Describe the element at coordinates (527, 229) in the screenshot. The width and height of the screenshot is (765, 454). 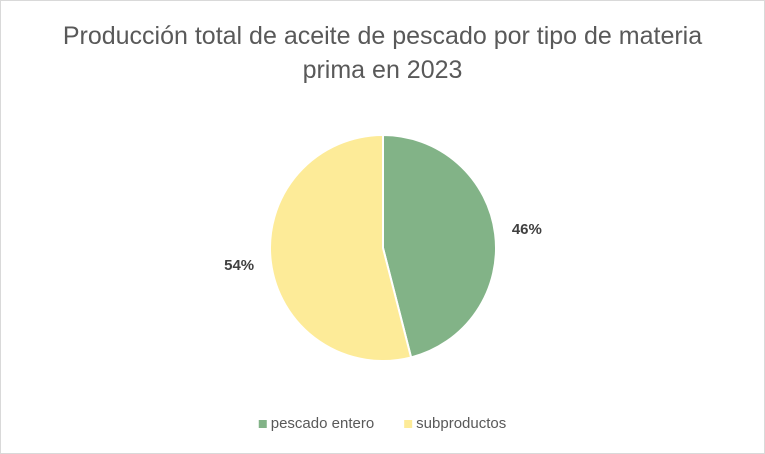
I see `data-label: 46%` at that location.